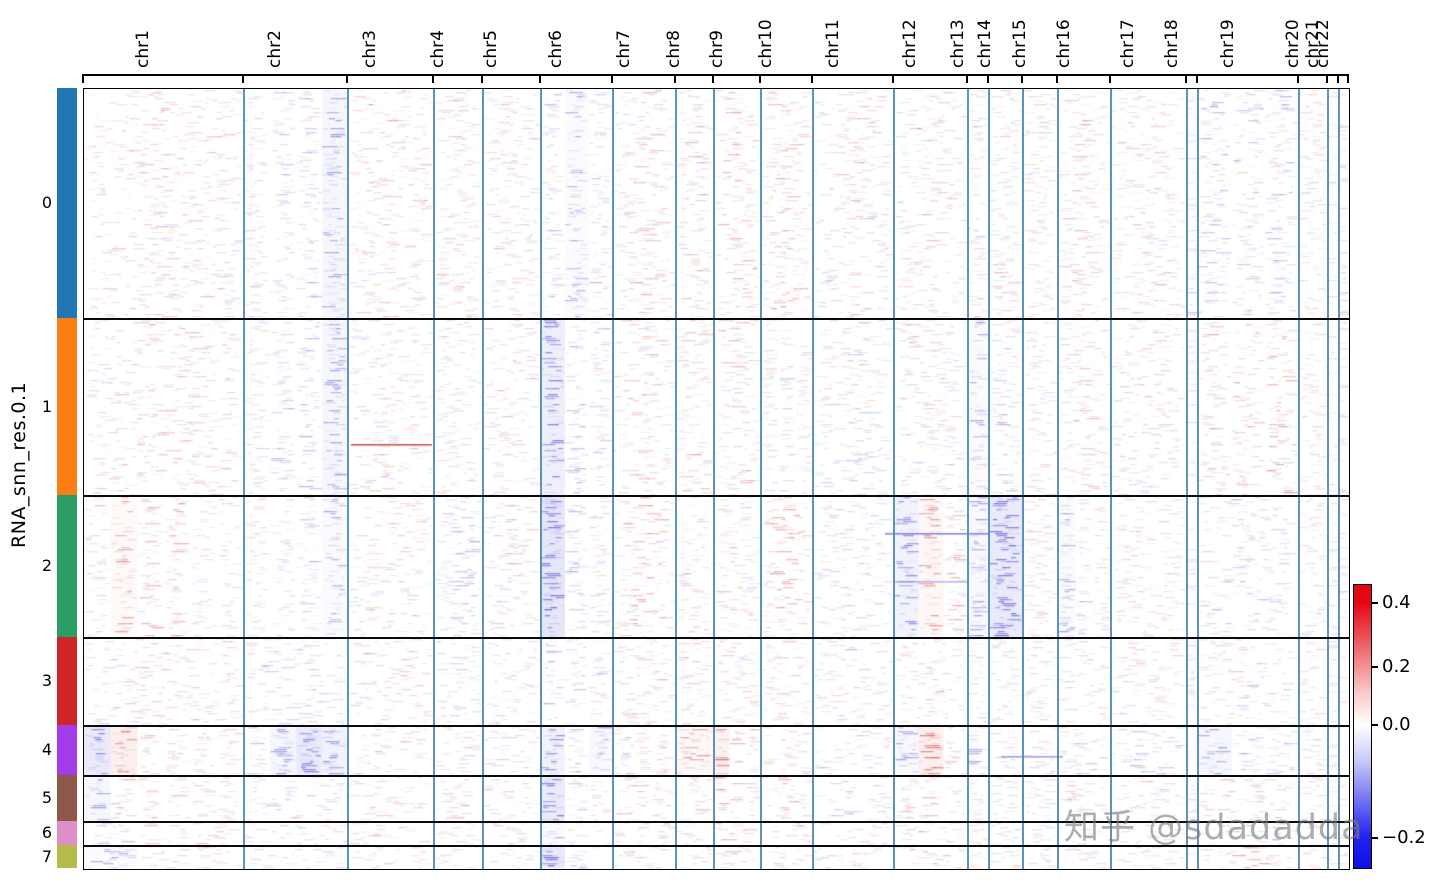 The height and width of the screenshot is (880, 1440). Describe the element at coordinates (1214, 828) in the screenshot. I see `watermark: 知乎 @sdadadda` at that location.